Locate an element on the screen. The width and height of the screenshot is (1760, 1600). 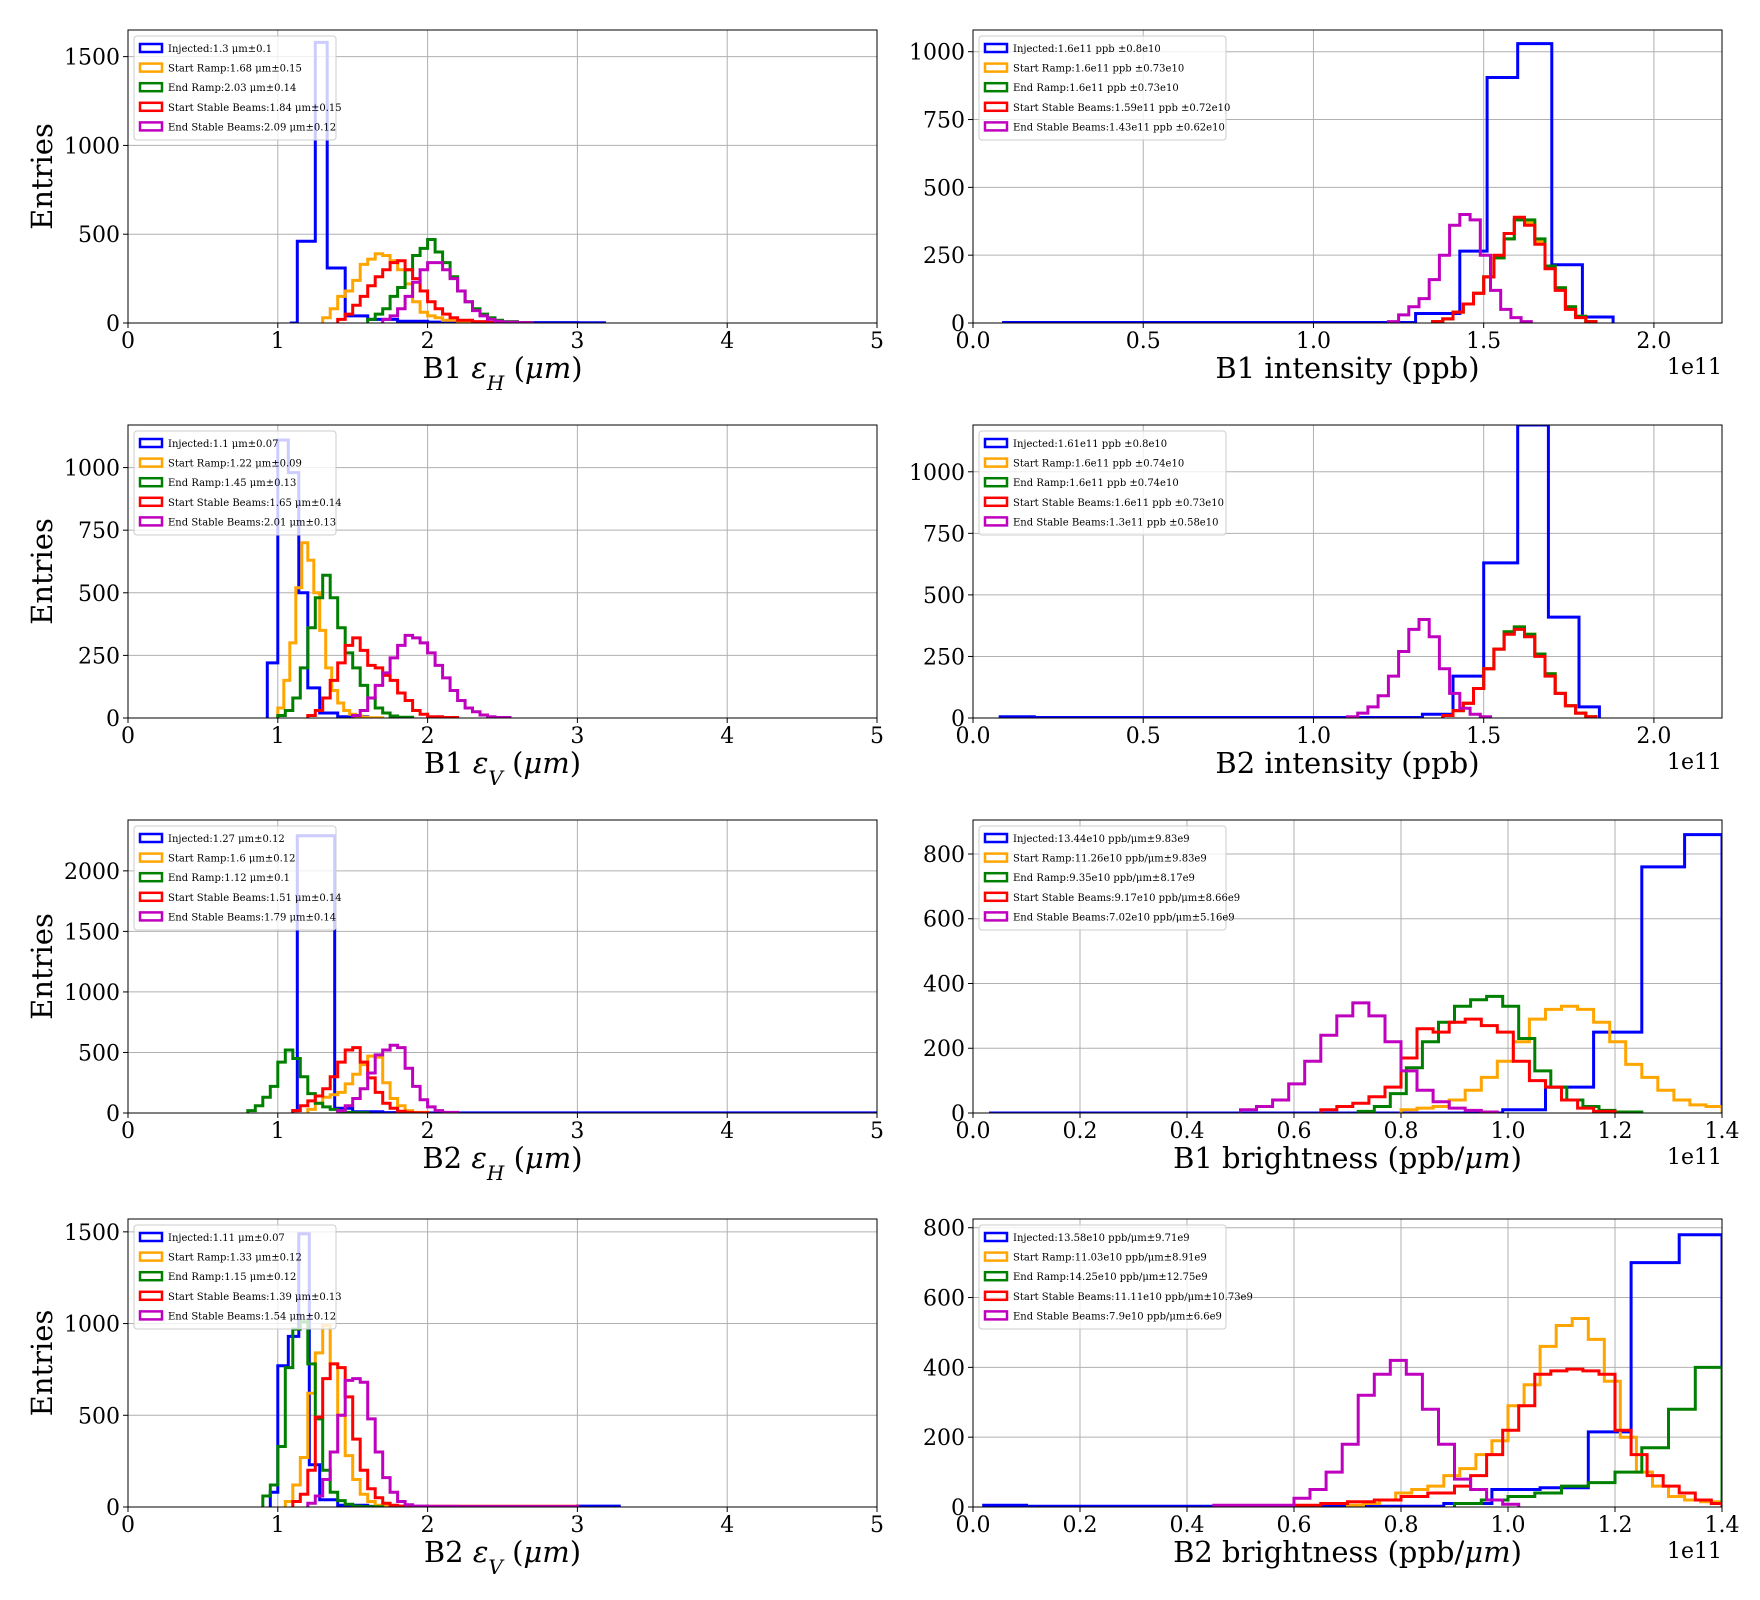
histogram-blue is located at coordinates (1352, 1370).